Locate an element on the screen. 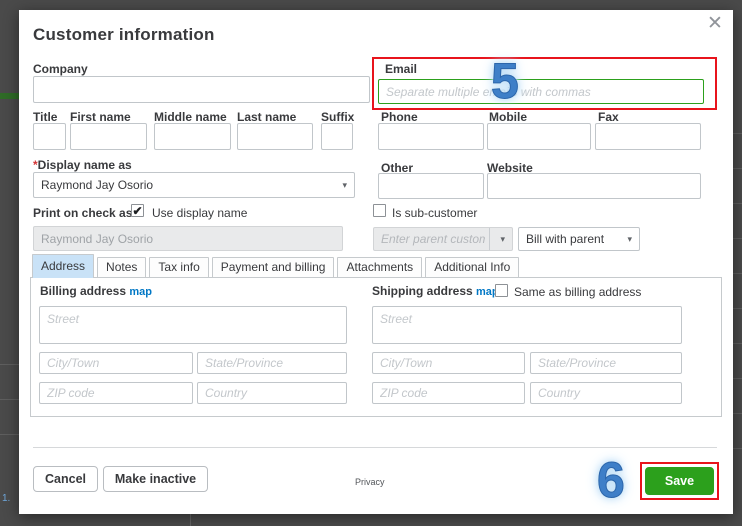 The width and height of the screenshot is (742, 526). billing-zip-input is located at coordinates (116, 393).